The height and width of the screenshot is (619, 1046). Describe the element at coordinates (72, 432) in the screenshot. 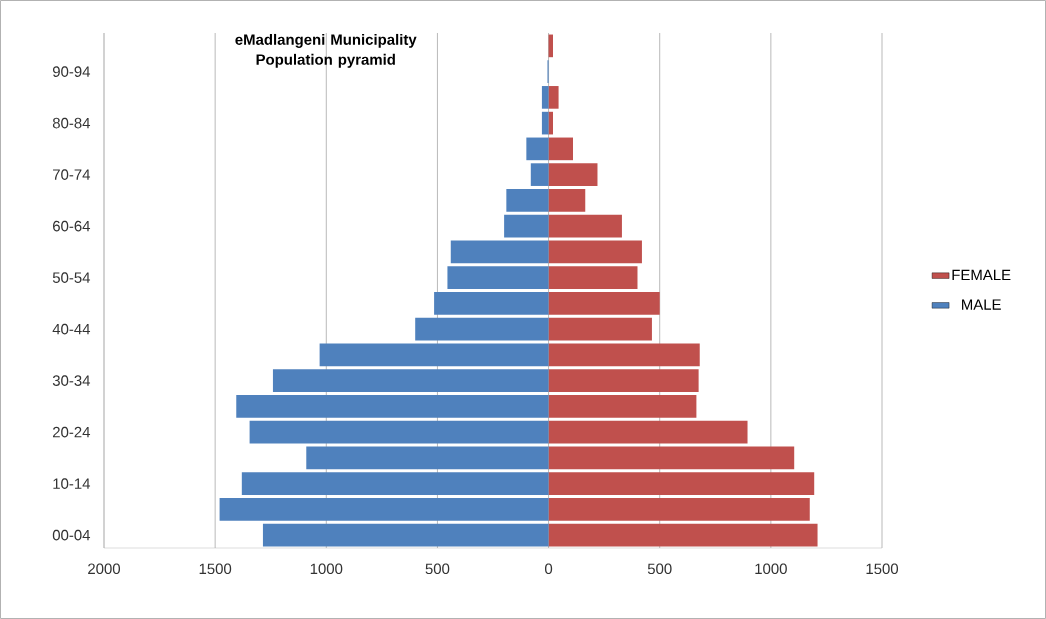

I see `y-tick-label: 20-24` at that location.